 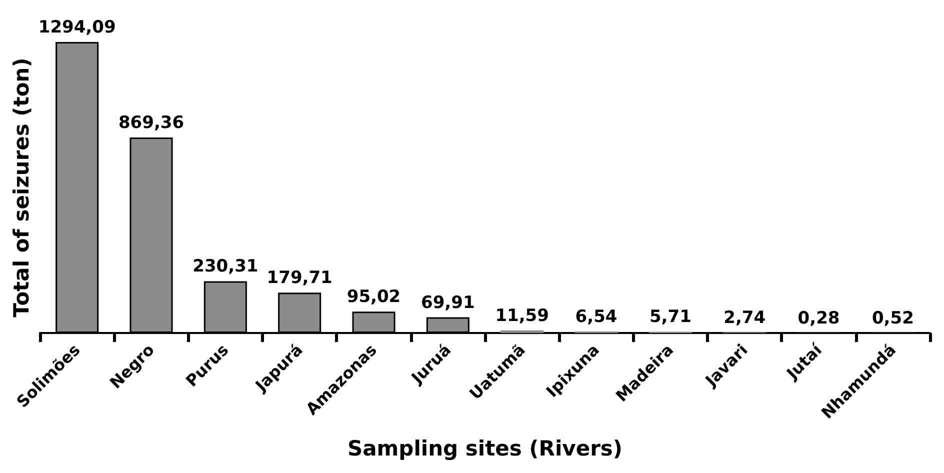 I want to click on data-label: 11,59, so click(x=522, y=316).